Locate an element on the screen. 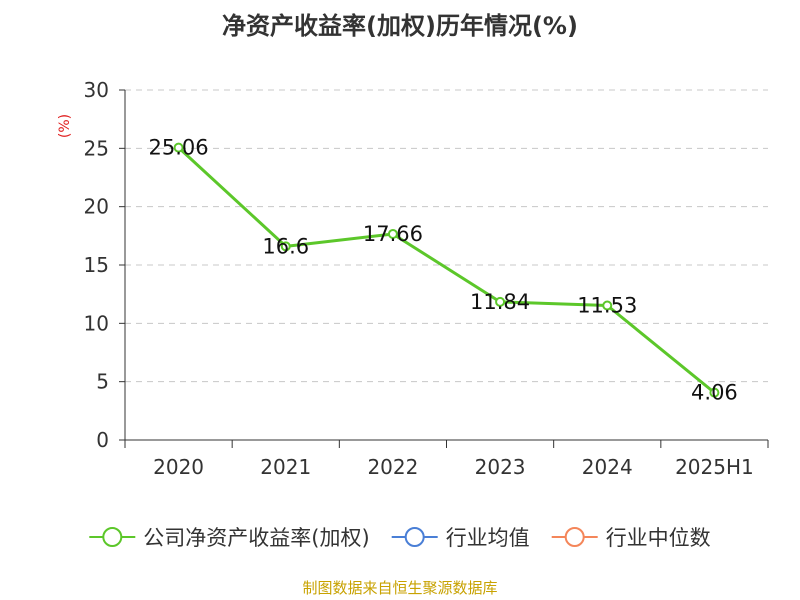 The height and width of the screenshot is (600, 800). legend-item: 行业均值 is located at coordinates (460, 538).